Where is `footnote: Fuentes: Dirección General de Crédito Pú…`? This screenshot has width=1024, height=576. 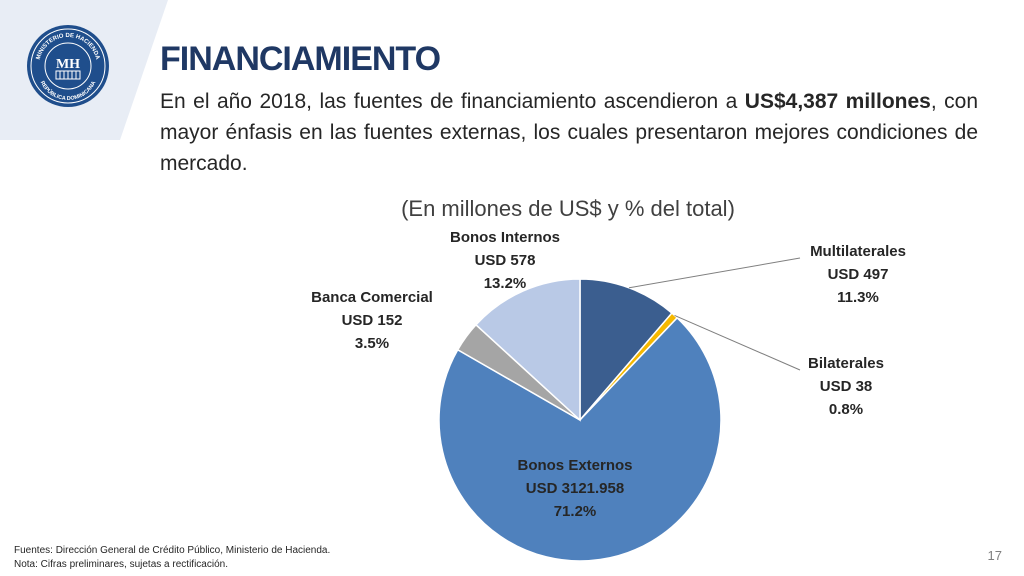
footnote: Fuentes: Dirección General de Crédito Pú… is located at coordinates (172, 558).